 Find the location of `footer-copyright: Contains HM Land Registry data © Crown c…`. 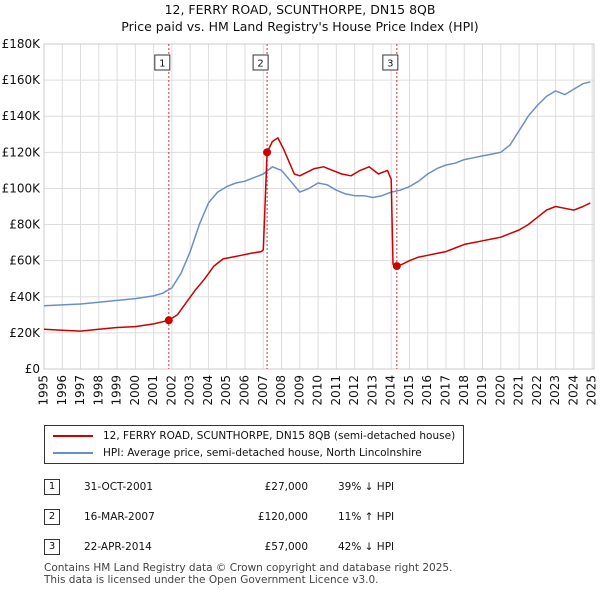

footer-copyright: Contains HM Land Registry data © Crown c… is located at coordinates (248, 568).